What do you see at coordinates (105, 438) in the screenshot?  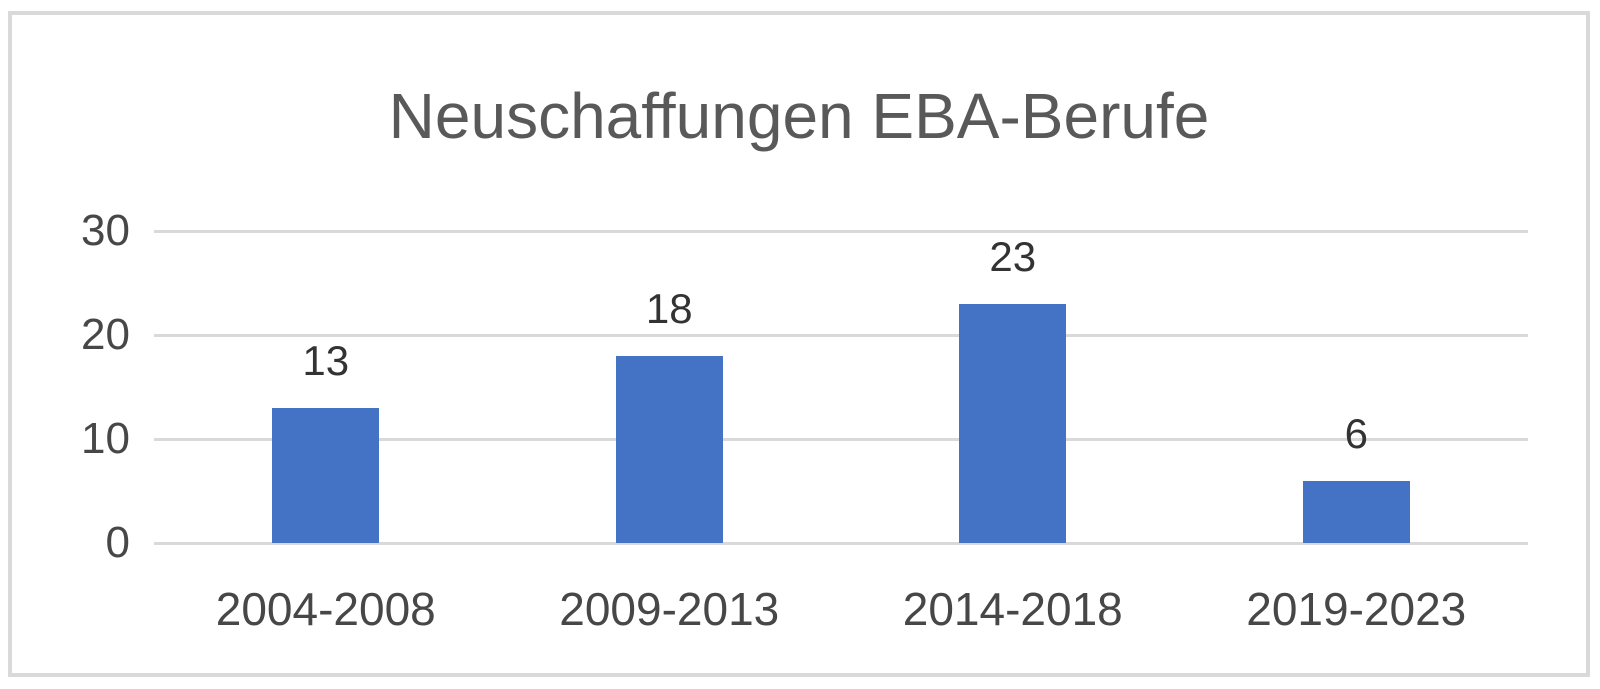 I see `y-axis-tick-label: 10` at bounding box center [105, 438].